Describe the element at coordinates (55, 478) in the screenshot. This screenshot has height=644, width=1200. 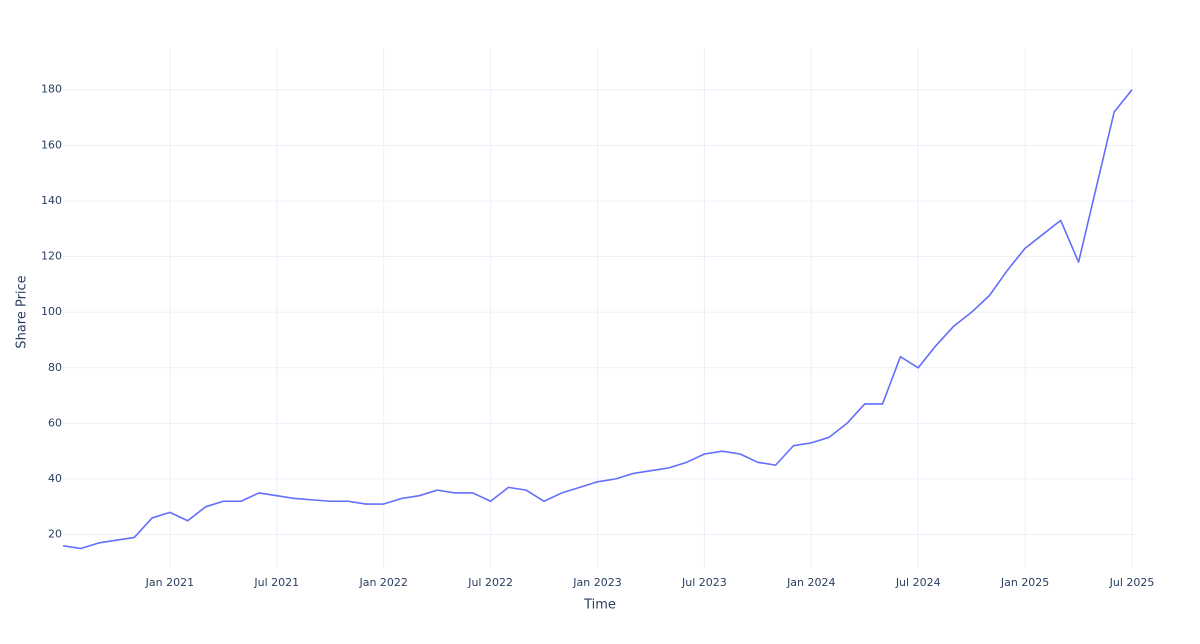
I see `y-tick-label: 40` at that location.